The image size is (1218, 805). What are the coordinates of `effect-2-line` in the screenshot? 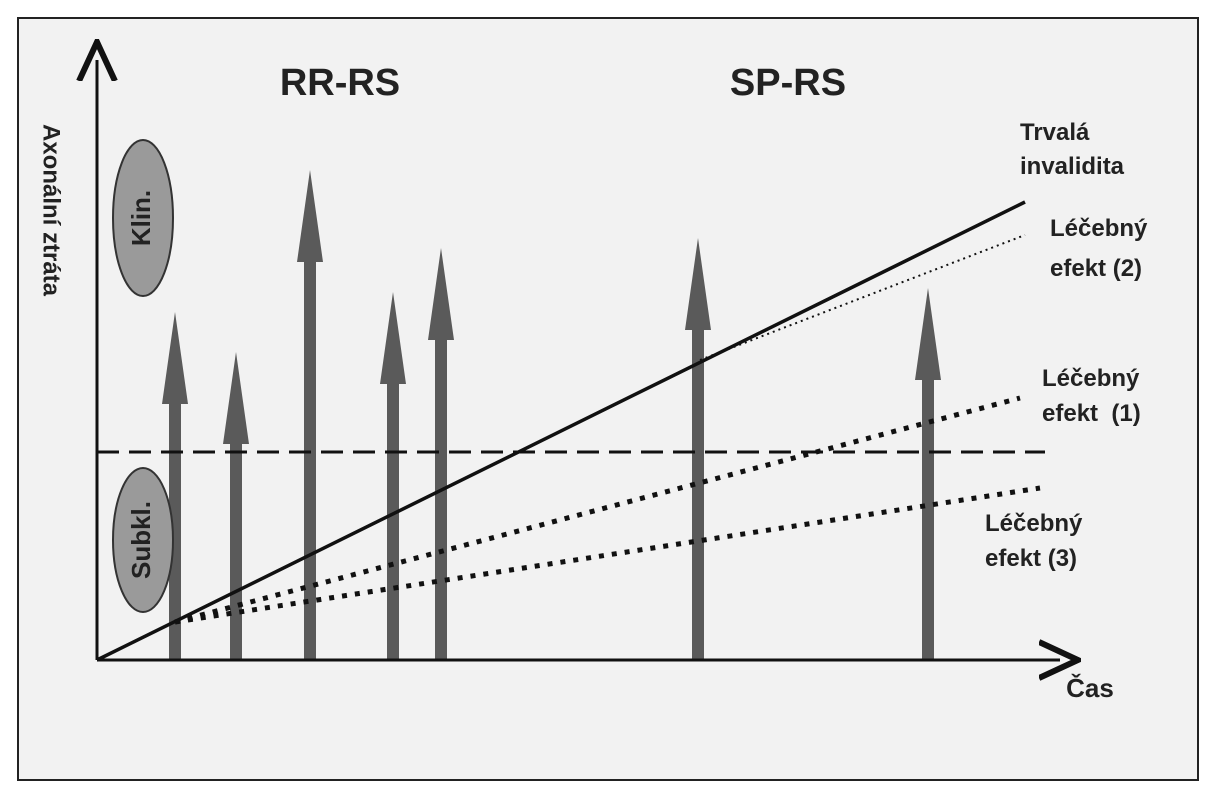 It's located at (862, 297).